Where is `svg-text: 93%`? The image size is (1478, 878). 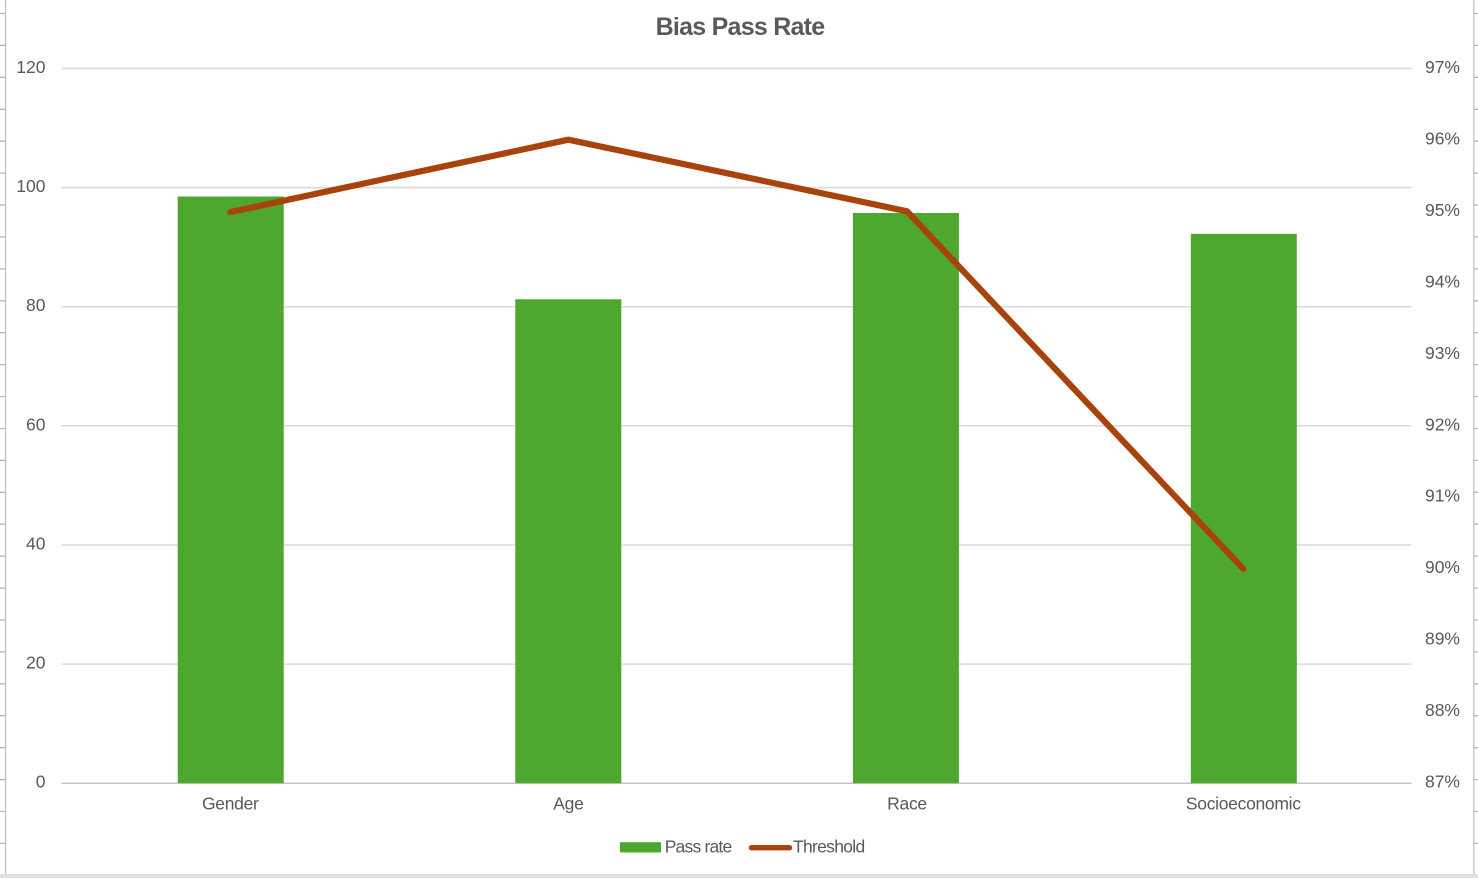
svg-text: 93% is located at coordinates (1442, 353).